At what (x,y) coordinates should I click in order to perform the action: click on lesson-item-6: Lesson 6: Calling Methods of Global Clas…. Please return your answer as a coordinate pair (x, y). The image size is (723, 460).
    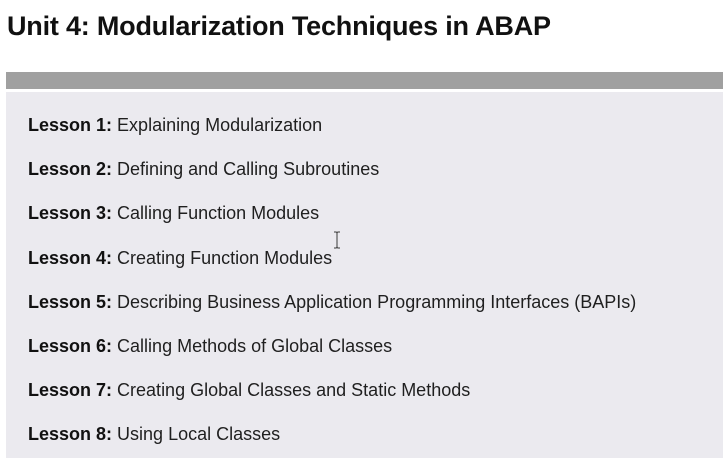
    Looking at the image, I should click on (332, 357).